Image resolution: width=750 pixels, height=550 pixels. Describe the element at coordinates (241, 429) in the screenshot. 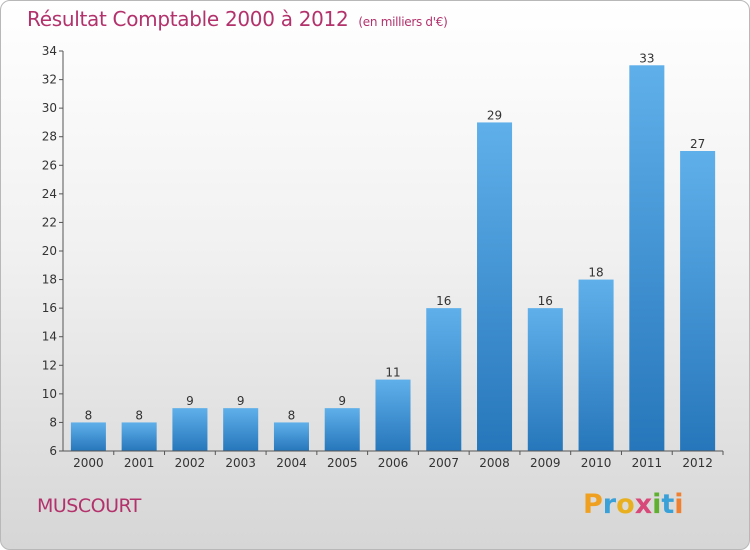

I see `bar-2003` at that location.